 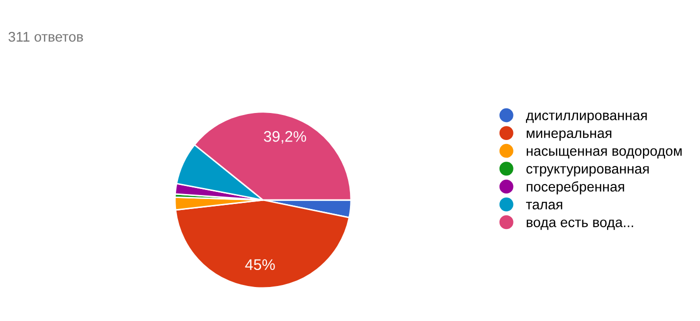 I want to click on data-label: 45%, so click(x=260, y=264).